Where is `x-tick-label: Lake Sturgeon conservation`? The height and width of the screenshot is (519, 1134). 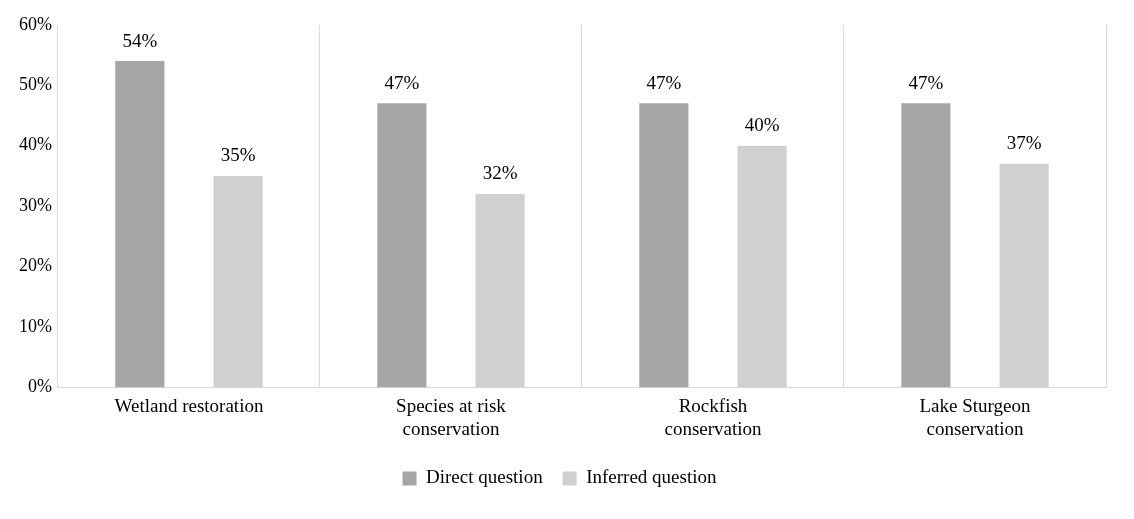 x-tick-label: Lake Sturgeon conservation is located at coordinates (975, 416).